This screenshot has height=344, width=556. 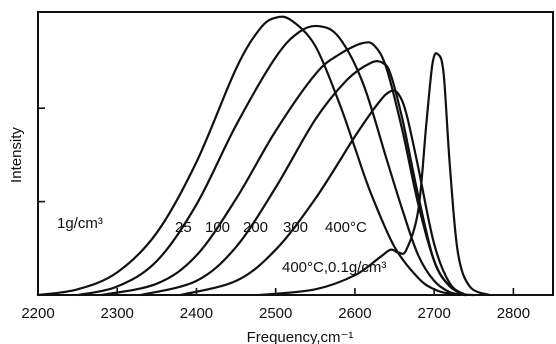 I want to click on x-tick-label: 2200, so click(x=37, y=313).